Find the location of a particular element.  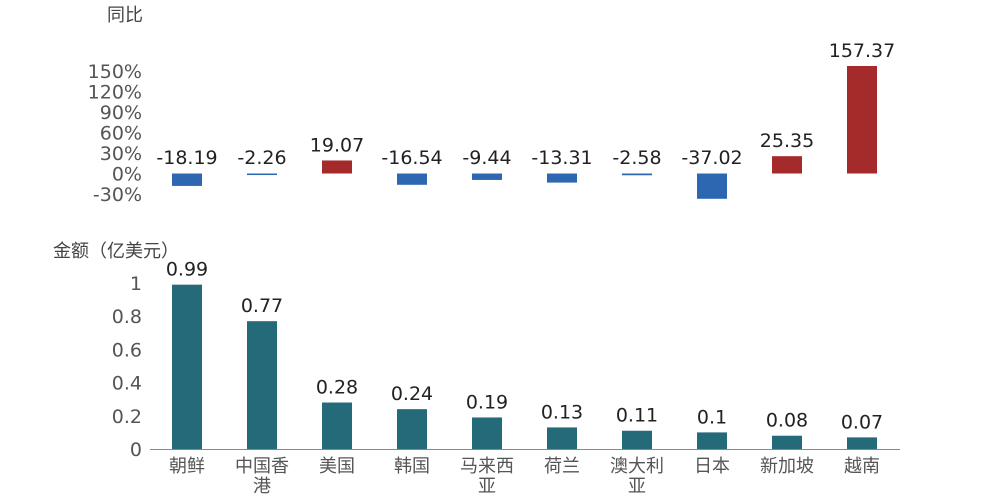

bottom-y-tick-label: 0.2 is located at coordinates (127, 417).